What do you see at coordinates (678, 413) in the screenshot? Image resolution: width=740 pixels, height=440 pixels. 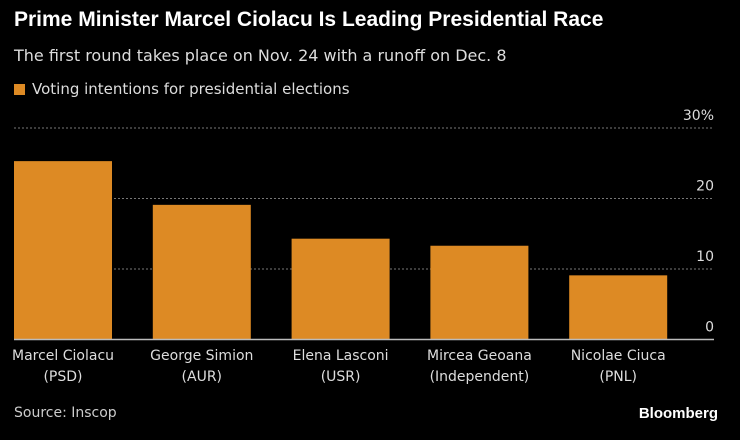 I see `bloomberg-logo: Bloomberg` at bounding box center [678, 413].